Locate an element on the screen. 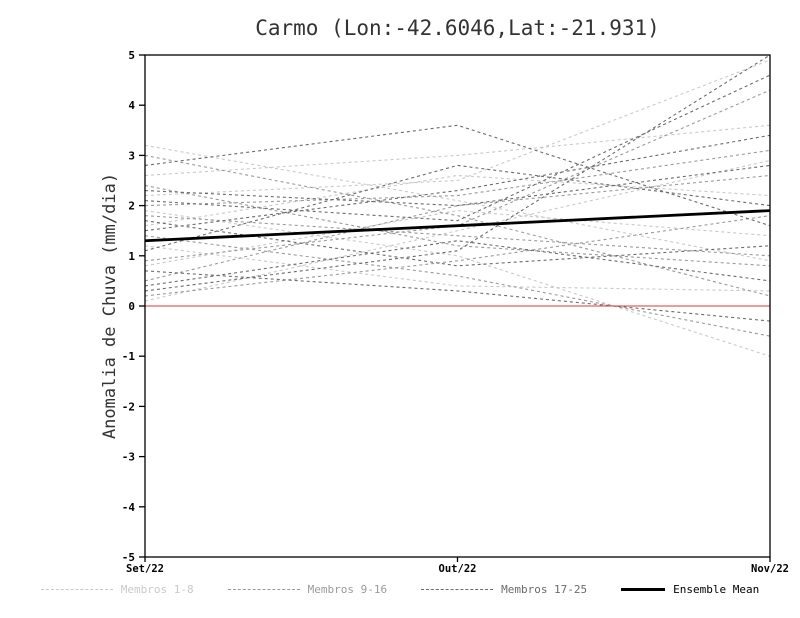  svg-text: -5 is located at coordinates (128, 557).